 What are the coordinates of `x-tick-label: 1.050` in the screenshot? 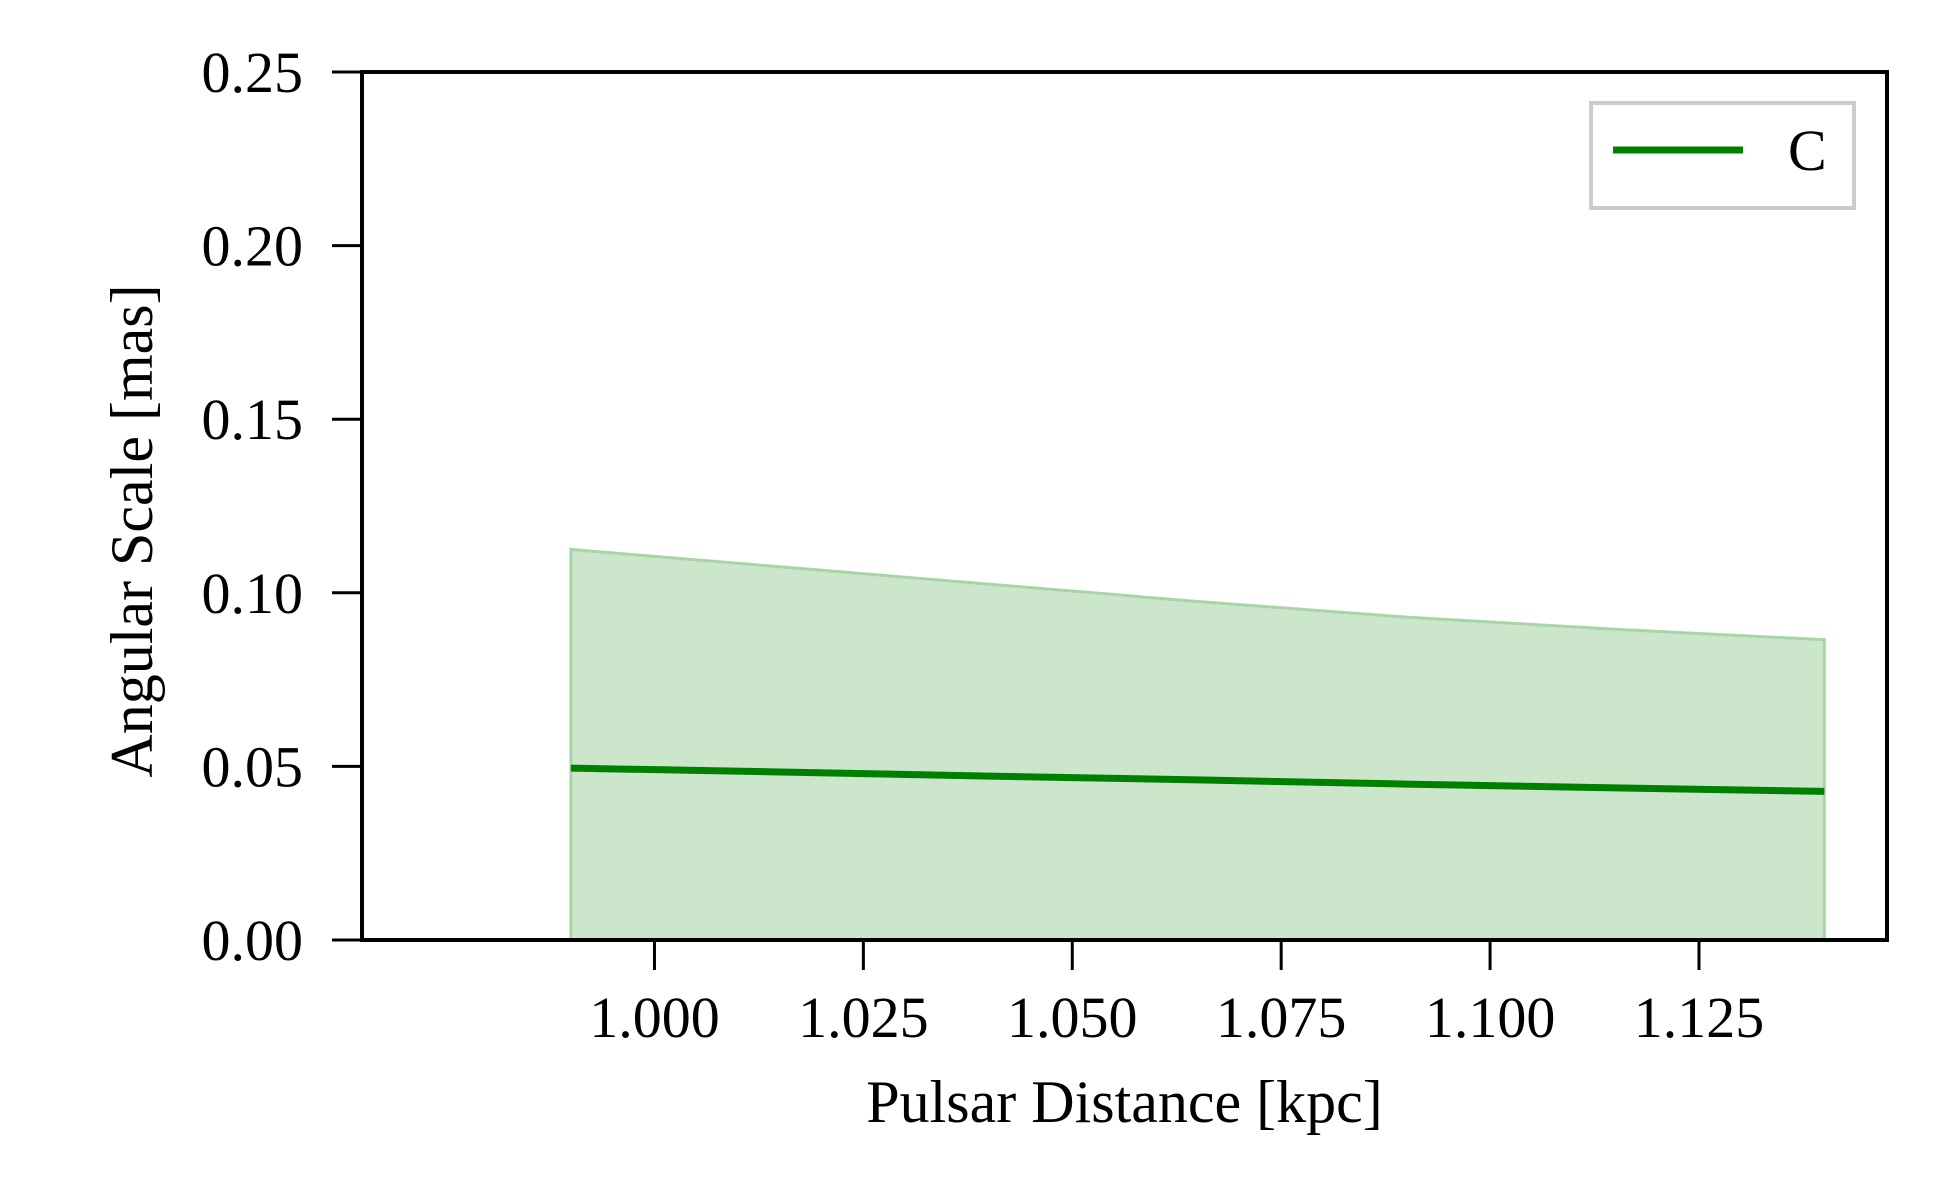 It's located at (1072, 1017).